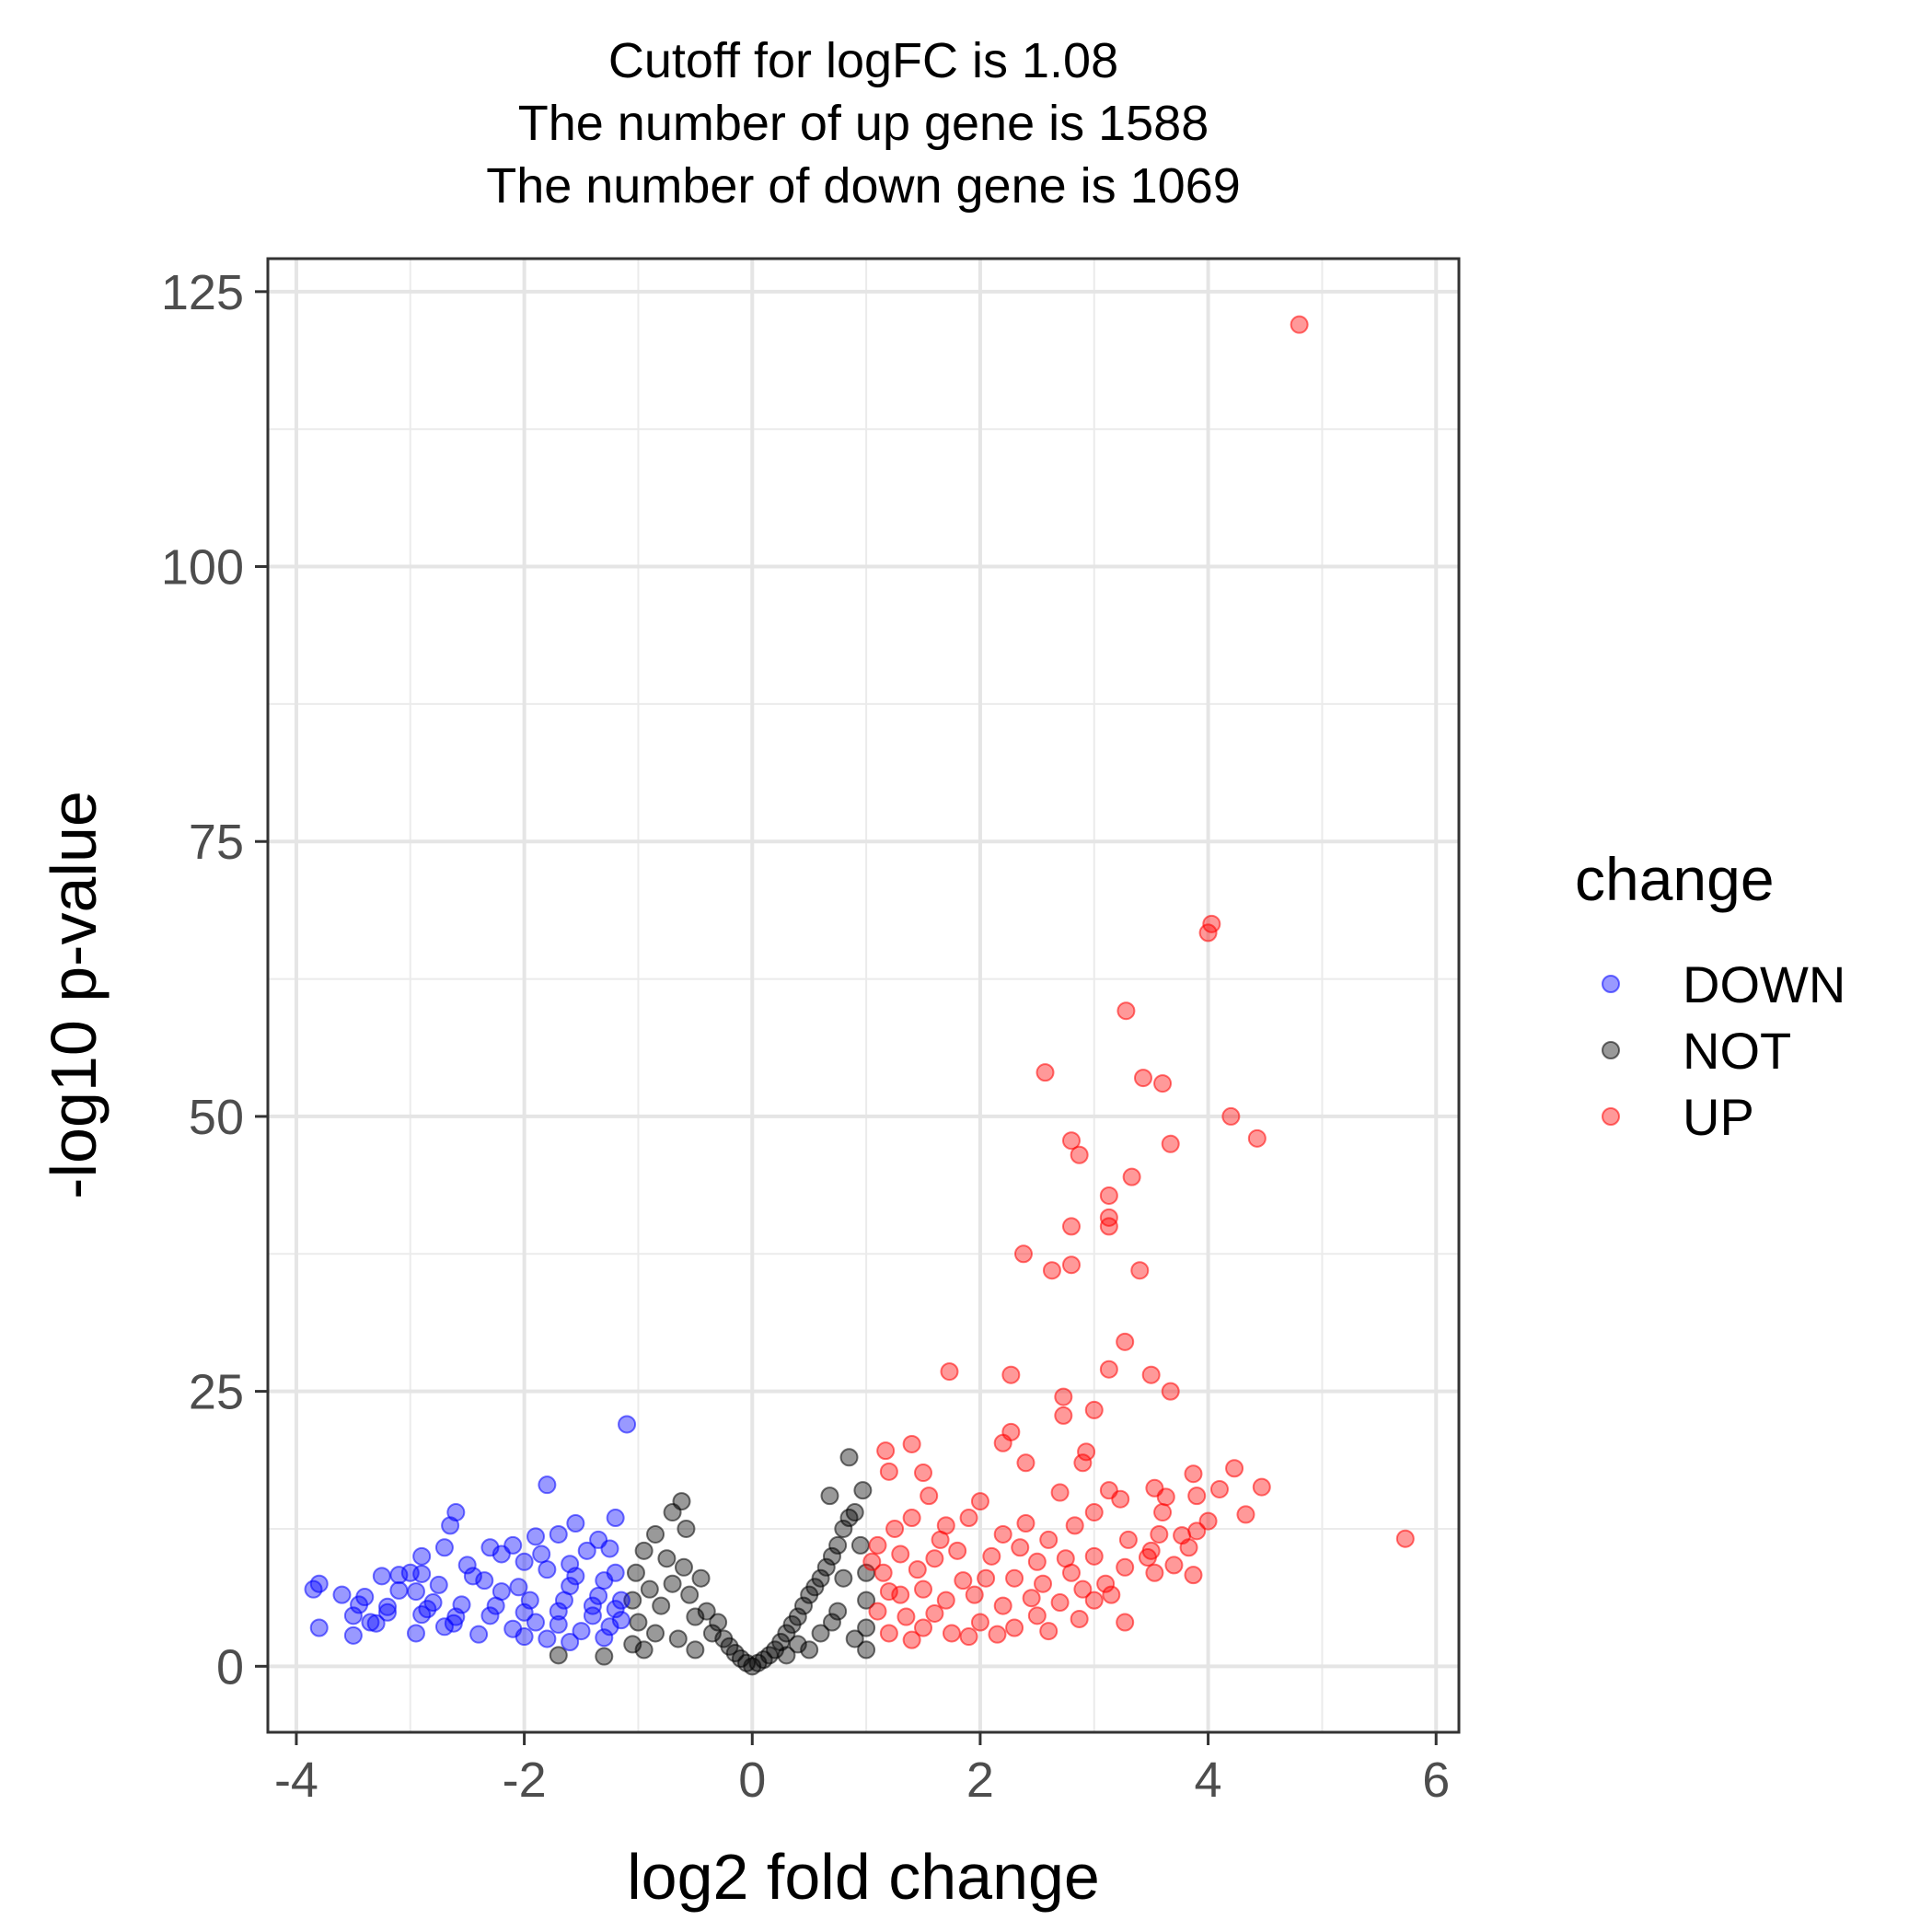 The image size is (1932, 1932). Describe the element at coordinates (1436, 1781) in the screenshot. I see `x-tick-label: 6` at that location.